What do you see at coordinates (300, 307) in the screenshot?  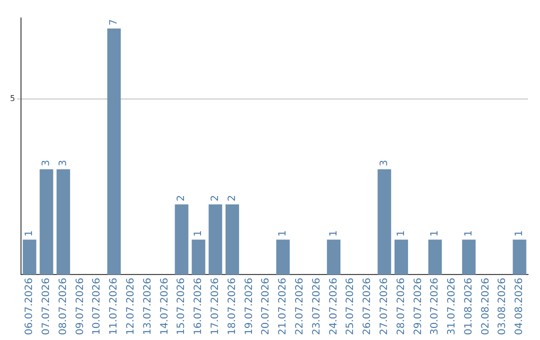 I see `x-tick-label: 22.07.2026` at bounding box center [300, 307].